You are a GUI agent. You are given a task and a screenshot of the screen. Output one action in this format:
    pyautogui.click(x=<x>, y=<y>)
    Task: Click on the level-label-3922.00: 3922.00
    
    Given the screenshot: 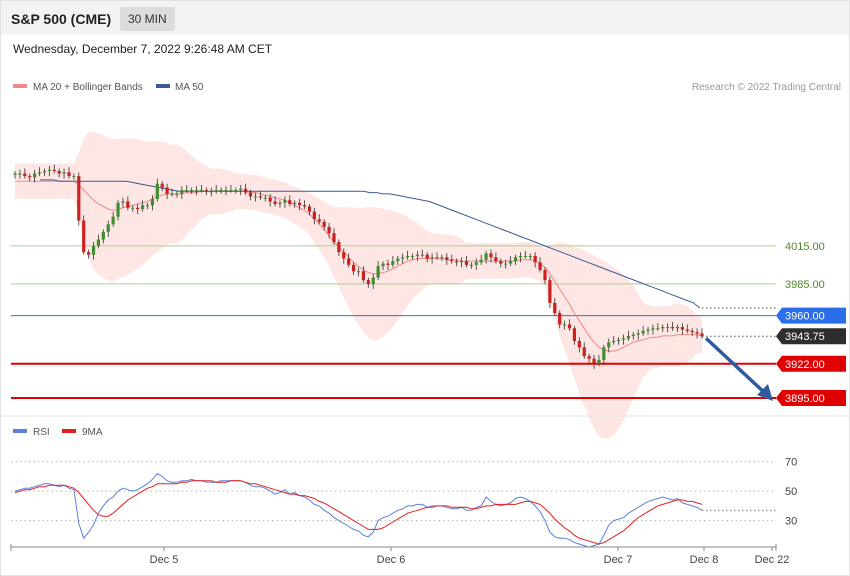 What is the action you would take?
    pyautogui.click(x=805, y=365)
    